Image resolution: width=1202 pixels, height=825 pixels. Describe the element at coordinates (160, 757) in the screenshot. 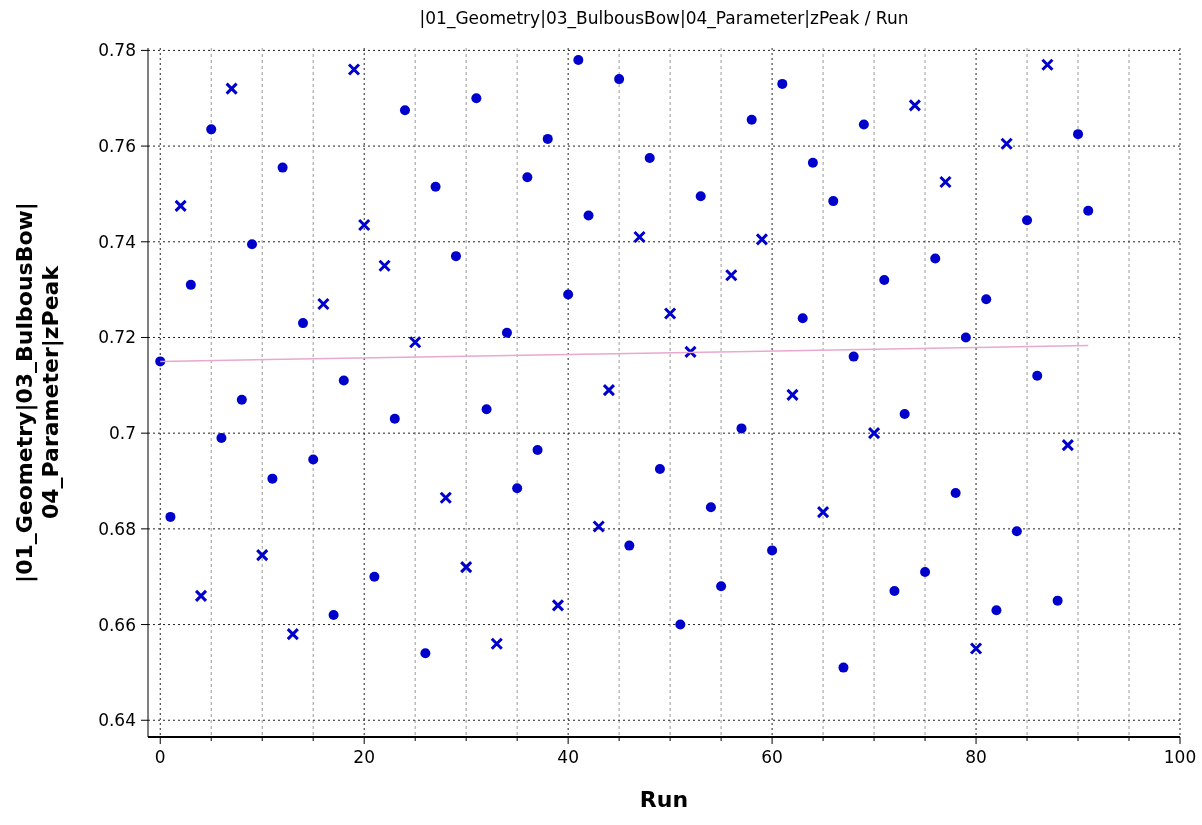

I see `x-tick-label: 0` at that location.